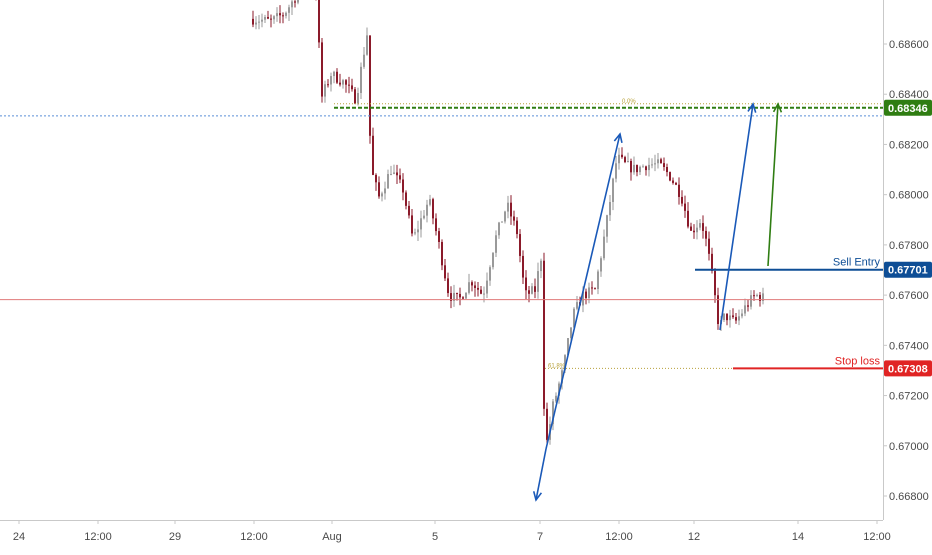  What do you see at coordinates (332, 537) in the screenshot?
I see `time-tick-label: Aug` at bounding box center [332, 537].